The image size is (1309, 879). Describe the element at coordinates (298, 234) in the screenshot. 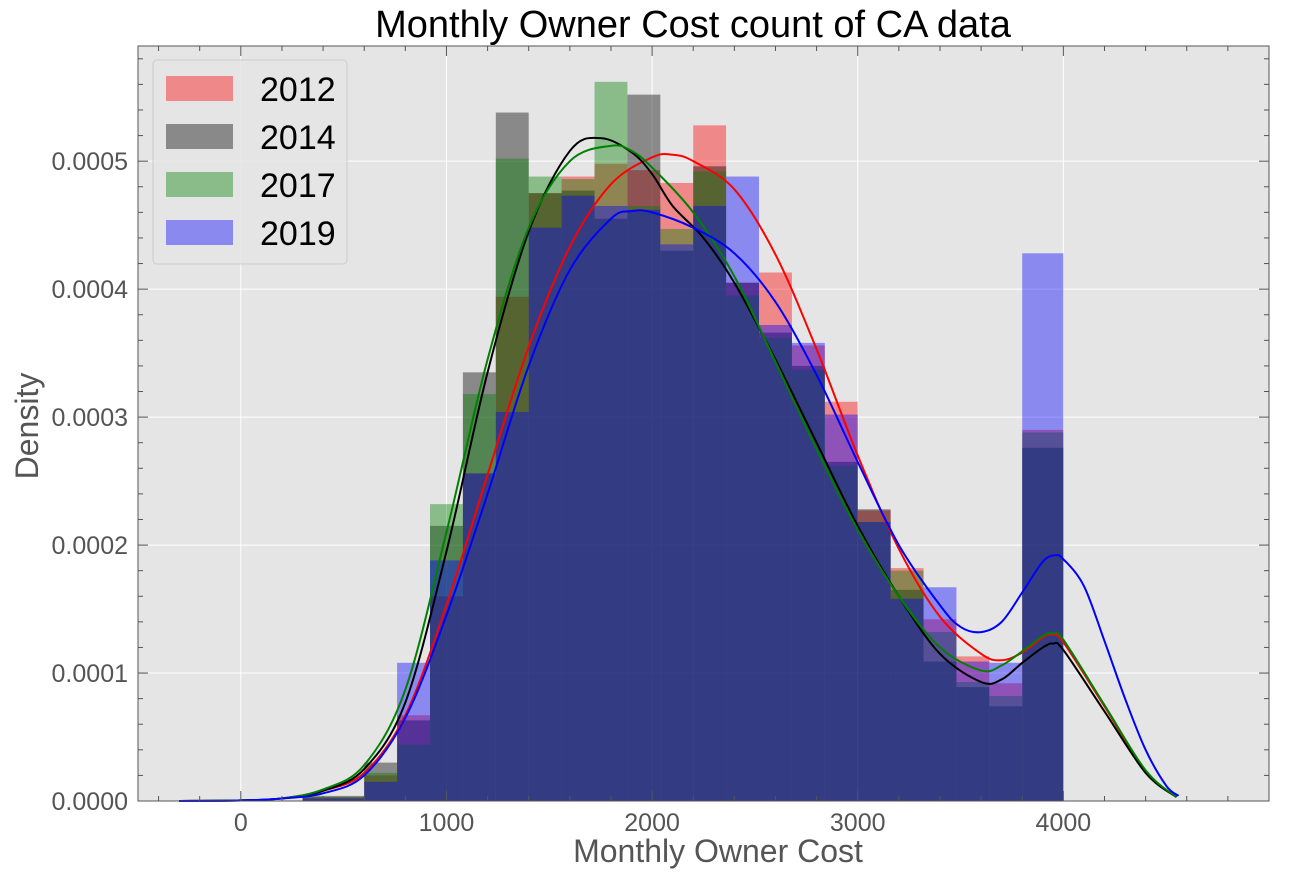

I see `legend-label-2019: 2019` at that location.